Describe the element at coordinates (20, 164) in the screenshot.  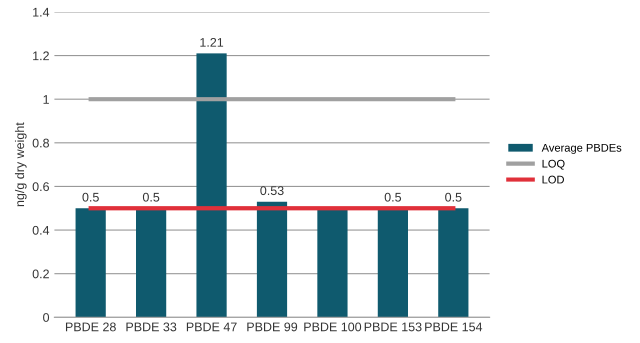
I see `y-axis-title: ng/g dry weight` at that location.